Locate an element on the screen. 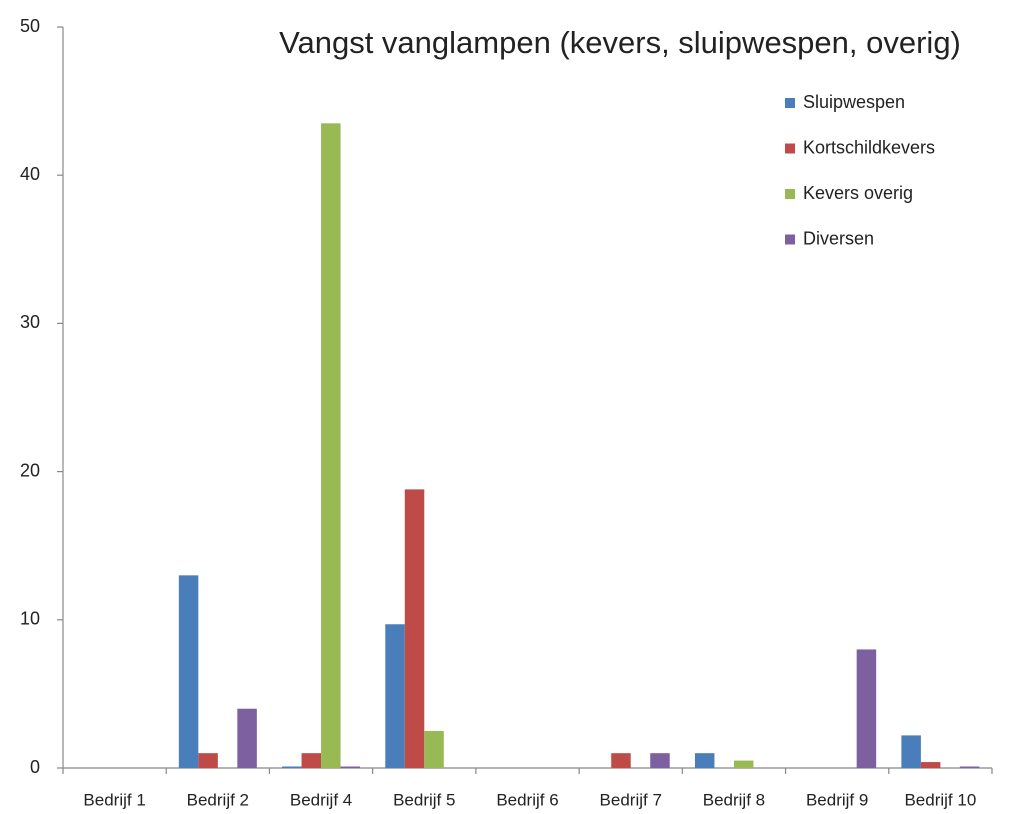 The width and height of the screenshot is (1011, 814). x-tick-label: Bedrijf 9 is located at coordinates (837, 799).